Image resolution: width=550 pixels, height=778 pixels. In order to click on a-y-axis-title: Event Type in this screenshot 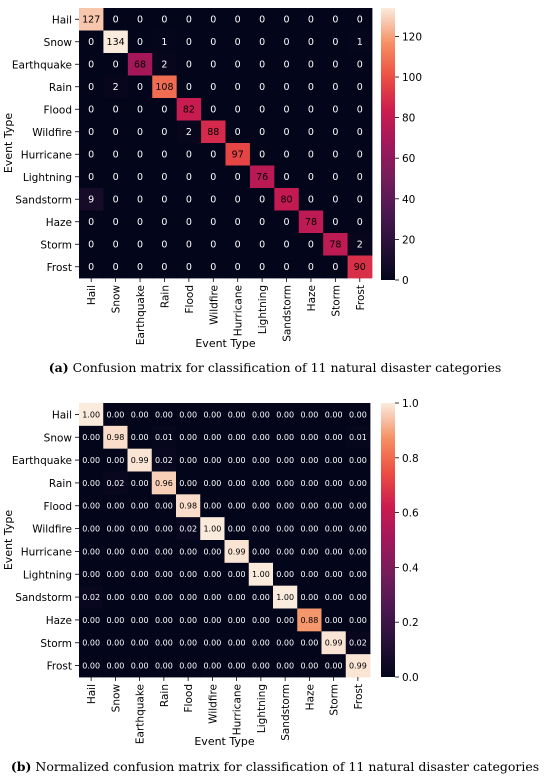, I will do `click(8, 143)`.